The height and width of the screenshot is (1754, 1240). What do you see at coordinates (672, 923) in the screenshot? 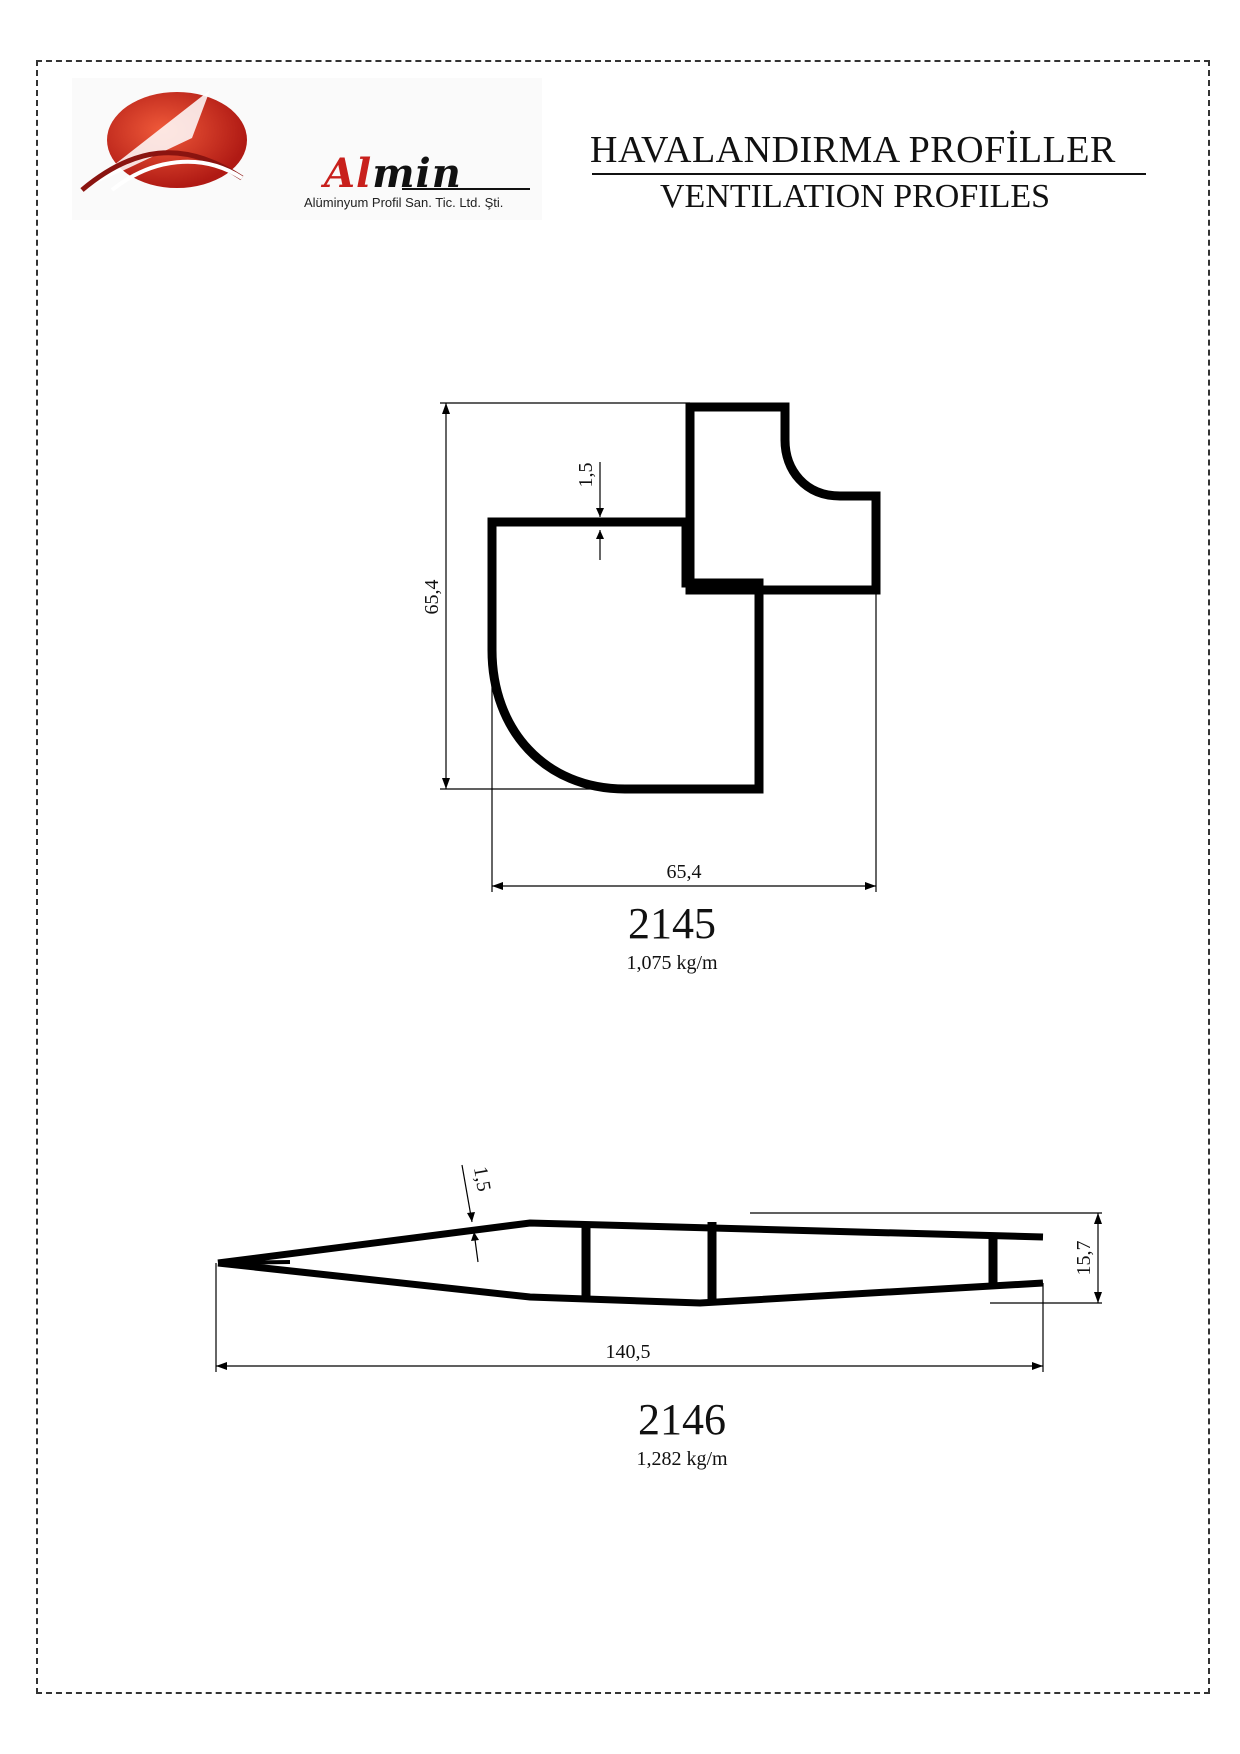
I see `profile-code-2145: 2145` at bounding box center [672, 923].